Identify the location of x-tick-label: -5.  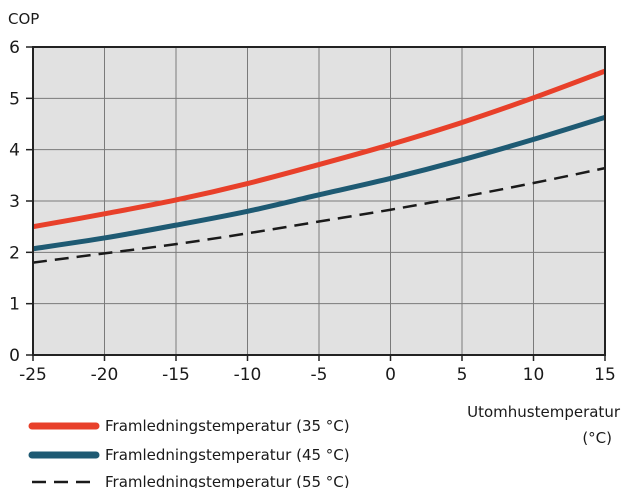
(319, 375).